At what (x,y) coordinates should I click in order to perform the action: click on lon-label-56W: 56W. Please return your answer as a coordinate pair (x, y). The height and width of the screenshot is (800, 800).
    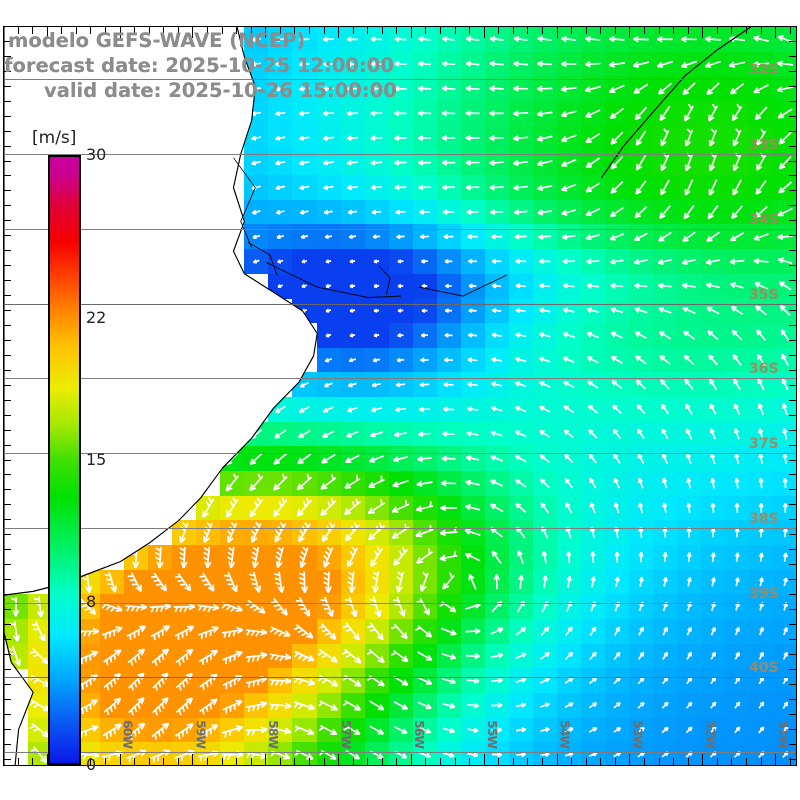
    Looking at the image, I should click on (419, 734).